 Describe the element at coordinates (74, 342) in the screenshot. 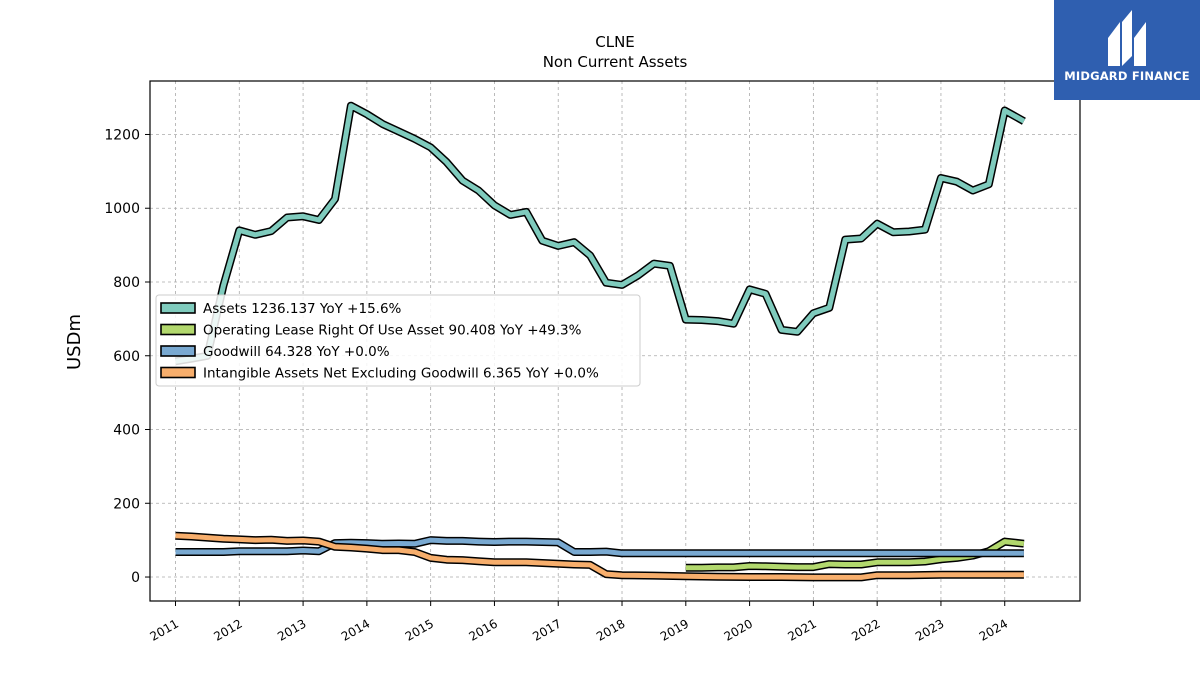

I see `y-axis-label: USDm` at that location.